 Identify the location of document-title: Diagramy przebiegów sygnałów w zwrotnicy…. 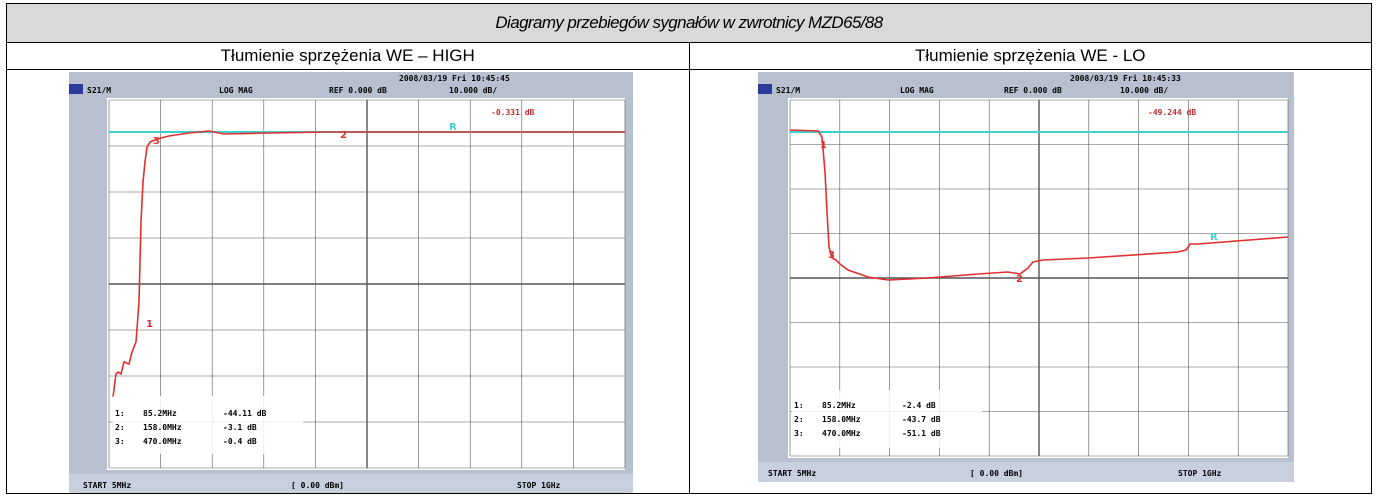
(689, 23).